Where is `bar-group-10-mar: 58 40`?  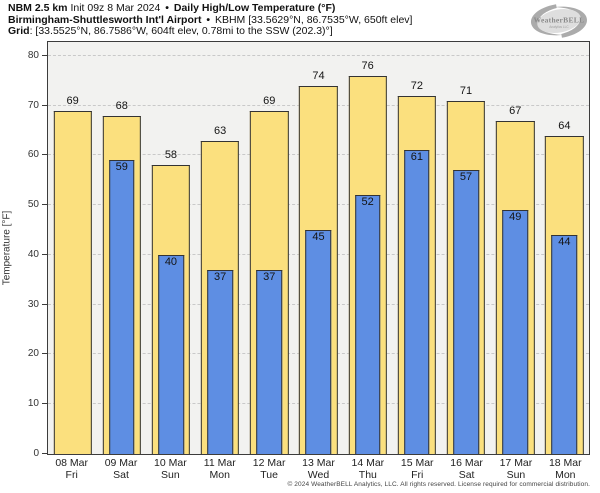
bar-group-10-mar: 58 40 is located at coordinates (170, 248).